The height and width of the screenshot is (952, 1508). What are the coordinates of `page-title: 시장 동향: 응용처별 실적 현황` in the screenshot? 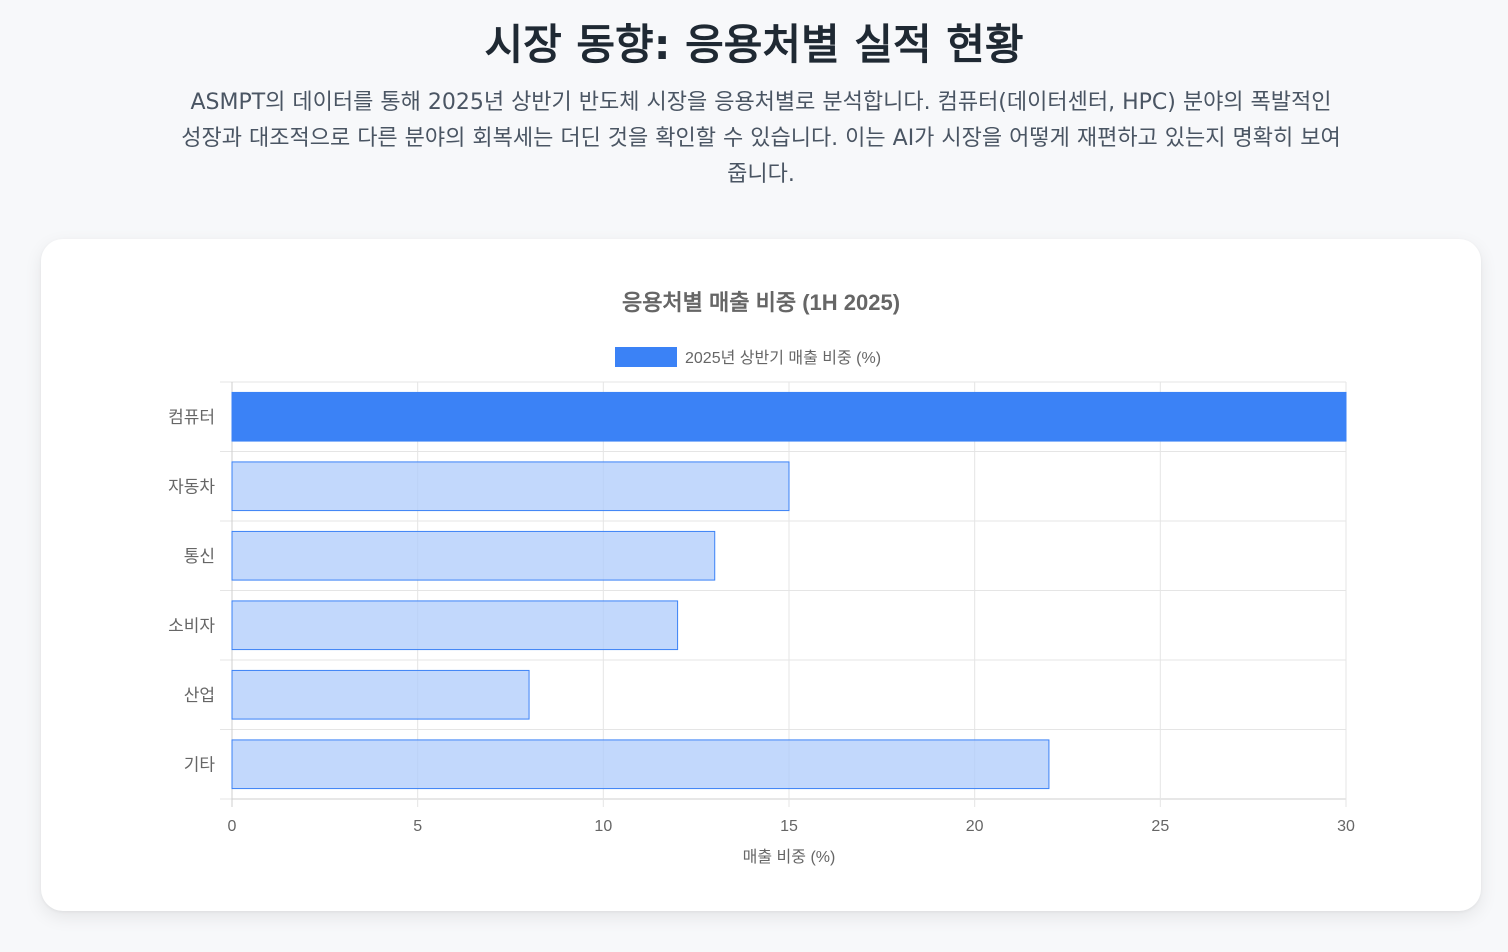 It's located at (754, 44).